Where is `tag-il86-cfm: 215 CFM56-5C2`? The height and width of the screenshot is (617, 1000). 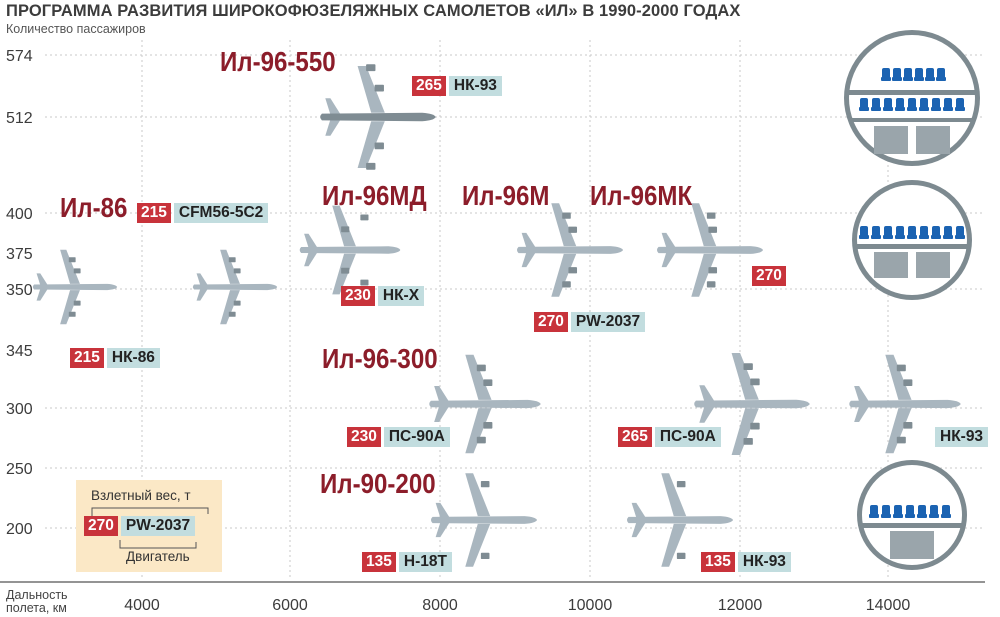
tag-il86-cfm: 215 CFM56-5C2 is located at coordinates (203, 213).